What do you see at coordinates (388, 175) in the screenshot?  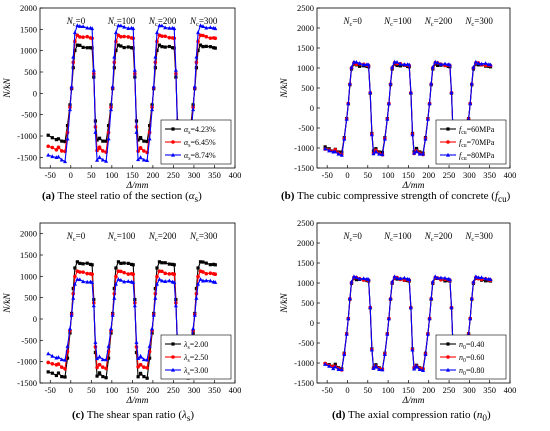 I see `x-tick-label: 100` at bounding box center [388, 175].